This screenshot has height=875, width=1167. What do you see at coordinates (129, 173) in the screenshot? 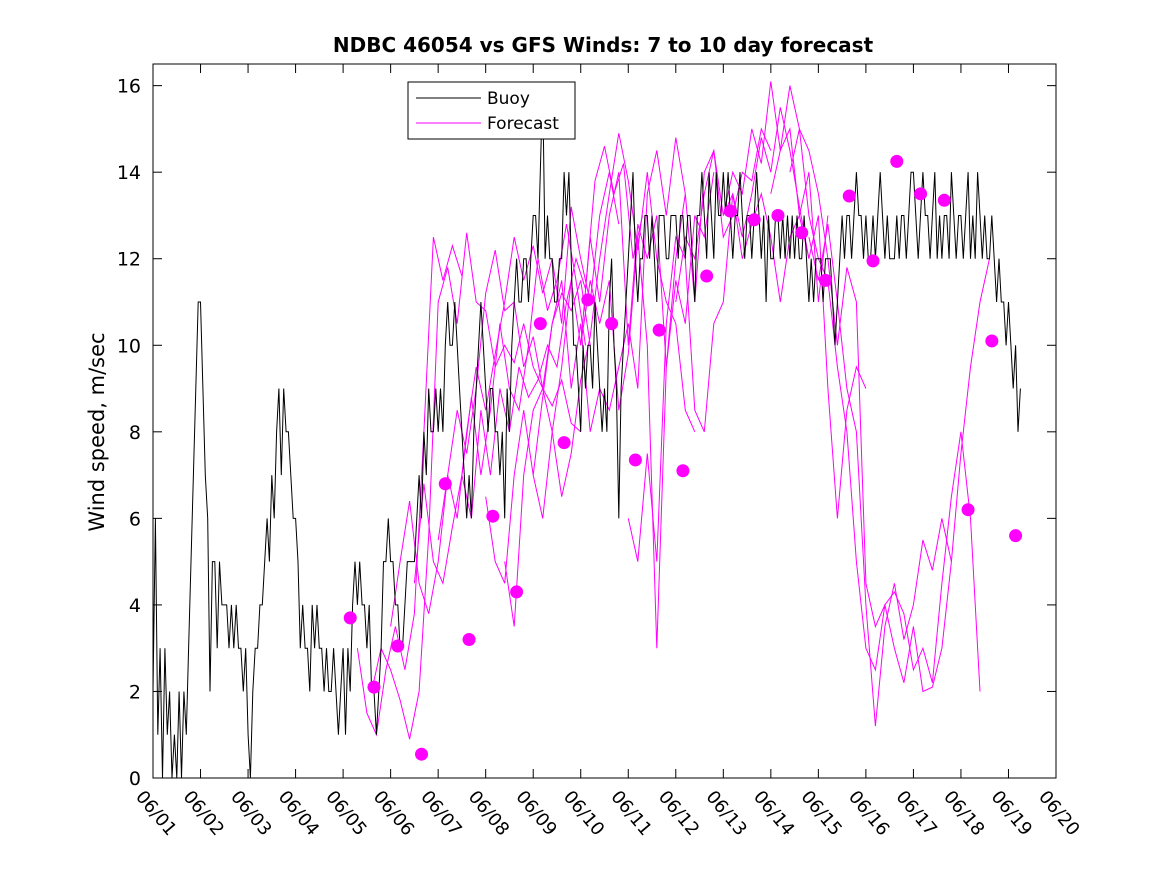
I see `y-tick-label: 14` at bounding box center [129, 173].